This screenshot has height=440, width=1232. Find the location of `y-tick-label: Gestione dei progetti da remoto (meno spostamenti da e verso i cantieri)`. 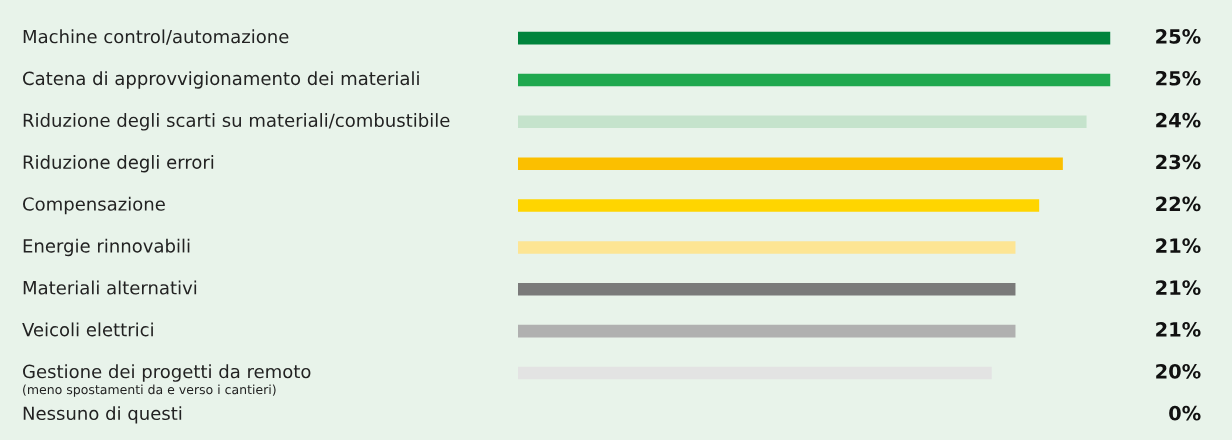

y-tick-label: Gestione dei progetti da remoto (meno spostamenti da e verso i cantieri) is located at coordinates (167, 380).